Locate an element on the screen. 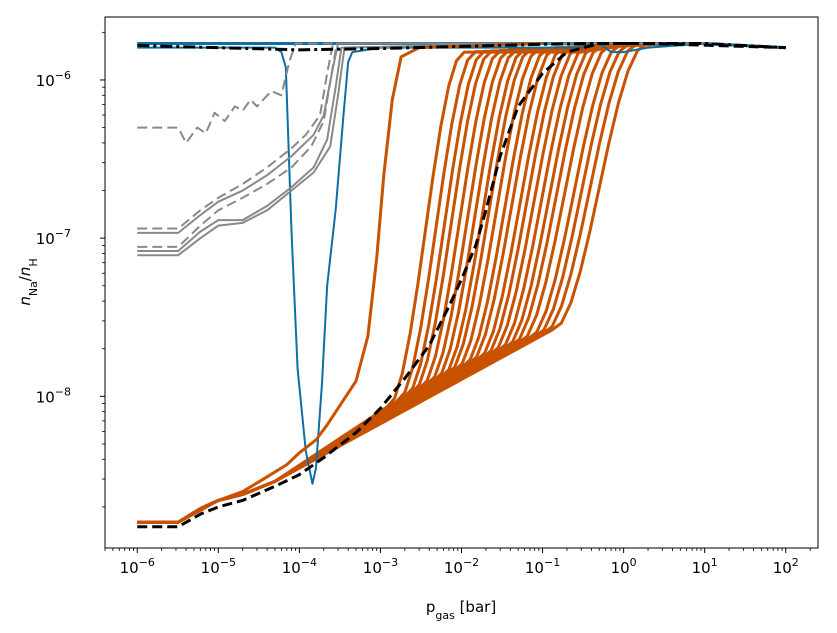 The height and width of the screenshot is (633, 837). x-tick-label: 10⁻¹ is located at coordinates (542, 566).